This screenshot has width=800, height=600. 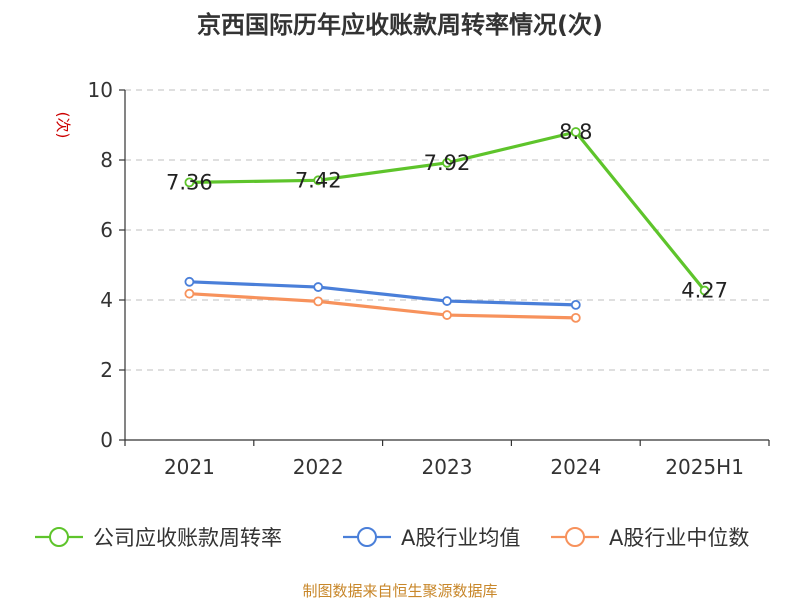 What do you see at coordinates (399, 591) in the screenshot?
I see `source-note: 制图数据来自恒生聚源数据库` at bounding box center [399, 591].